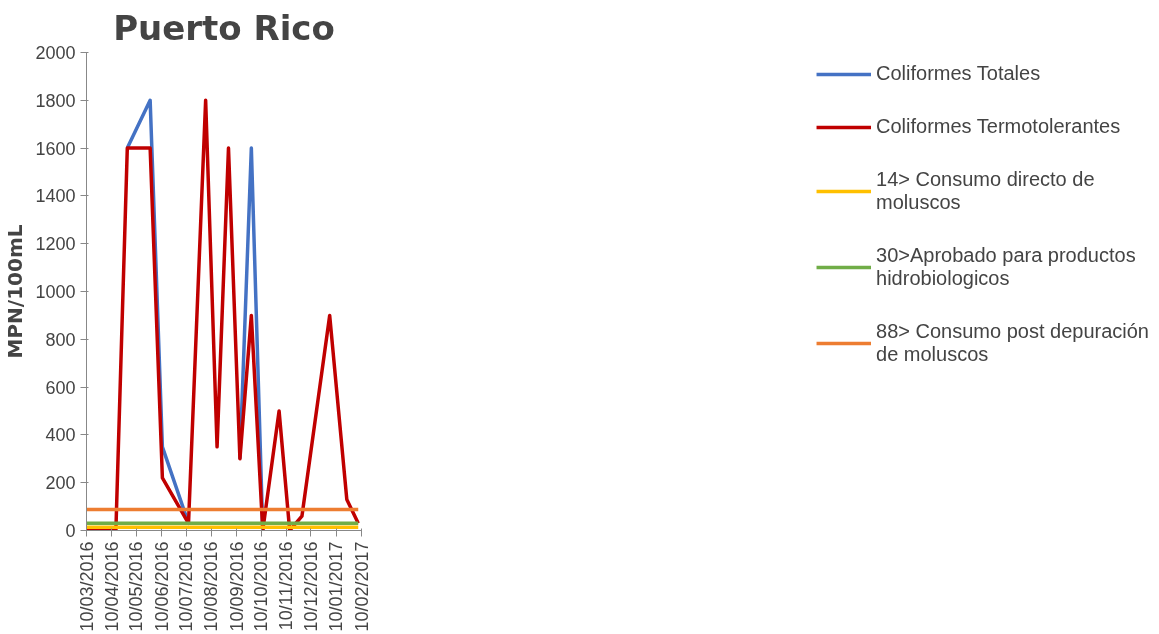 The height and width of the screenshot is (634, 1159). Describe the element at coordinates (1012, 343) in the screenshot. I see `legend-label: 88> Consumo post depuración de moluscos` at that location.